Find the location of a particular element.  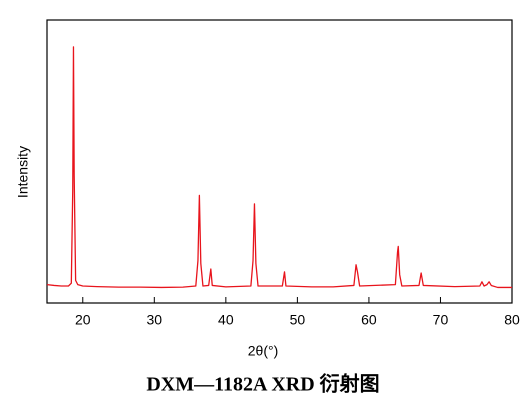

x-tick-label: 50 is located at coordinates (298, 320).